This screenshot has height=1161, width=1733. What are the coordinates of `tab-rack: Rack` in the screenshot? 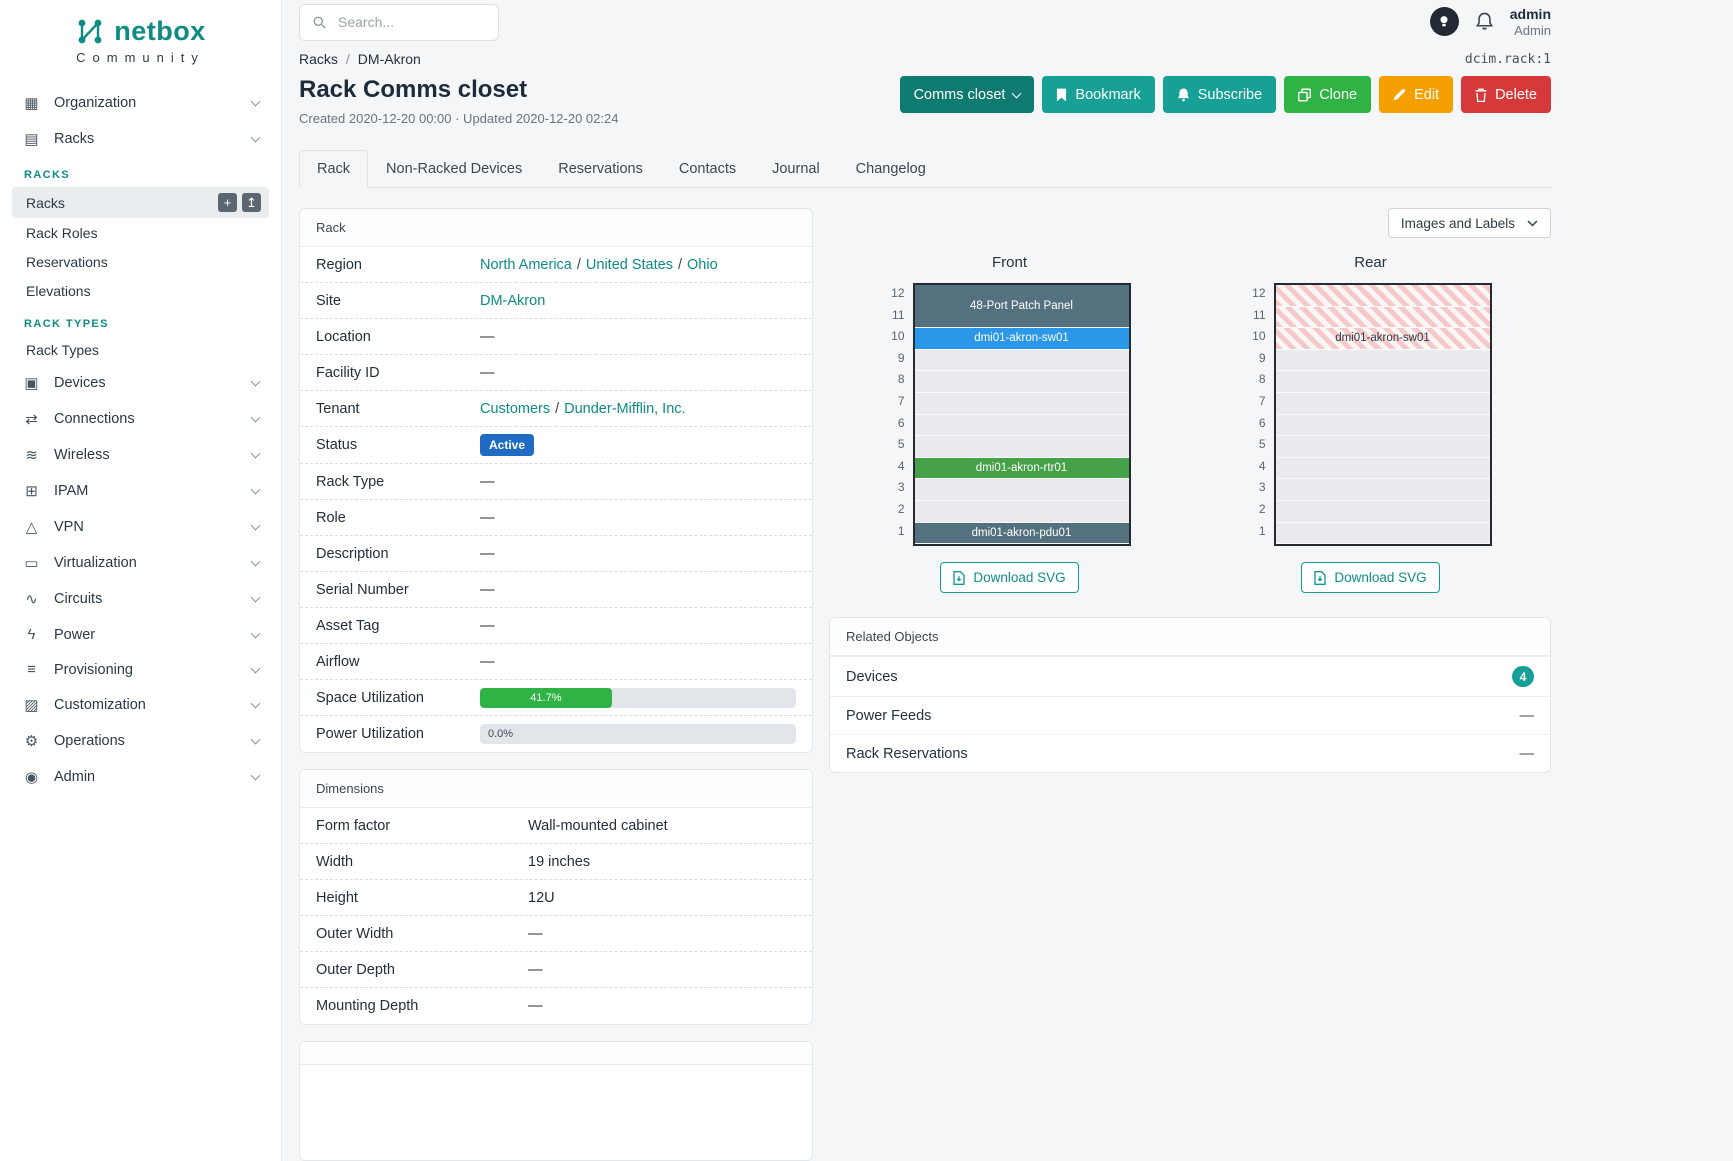 It's located at (334, 169).